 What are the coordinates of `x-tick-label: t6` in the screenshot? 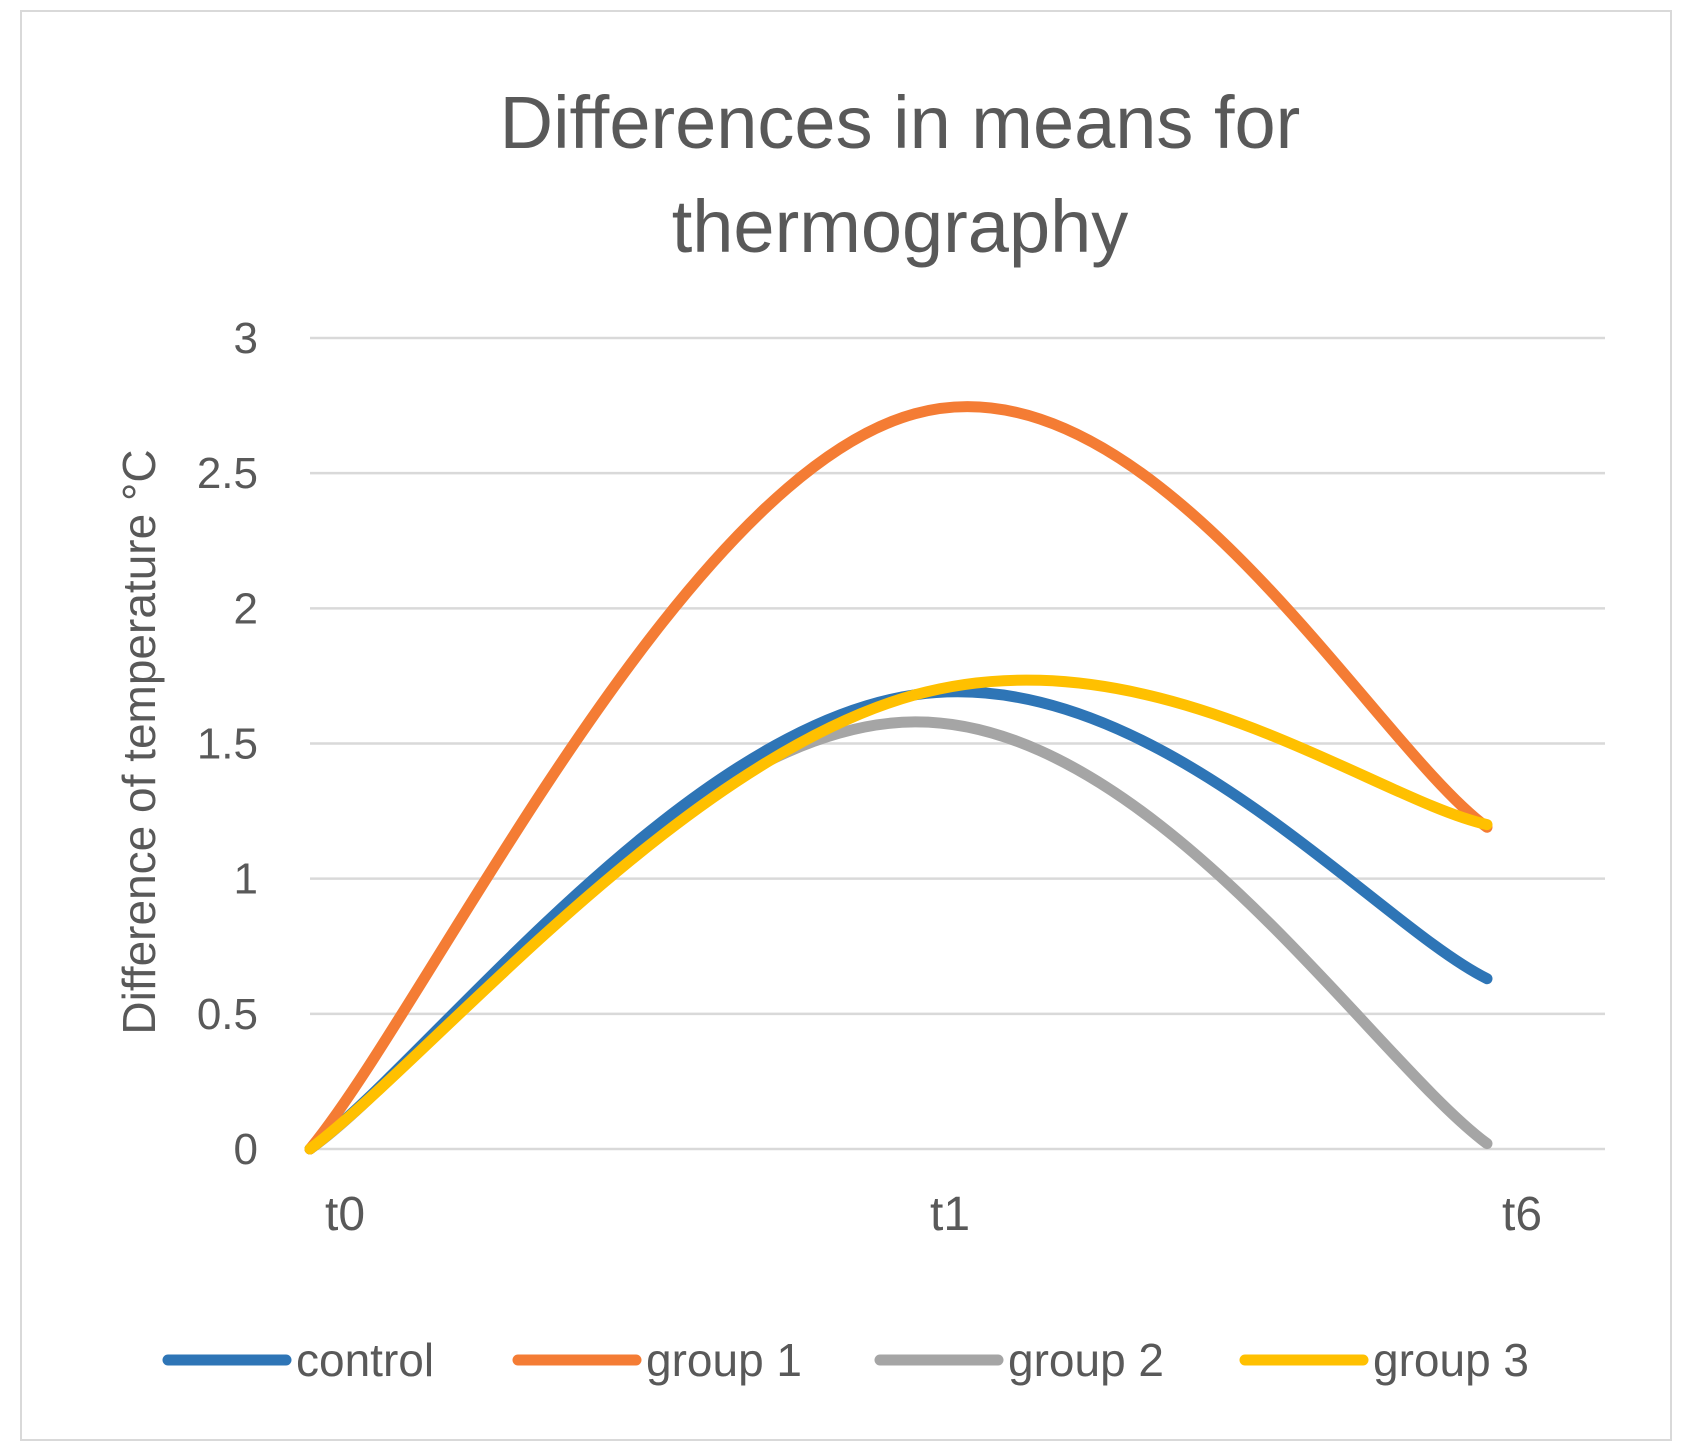 It's located at (1522, 1214).